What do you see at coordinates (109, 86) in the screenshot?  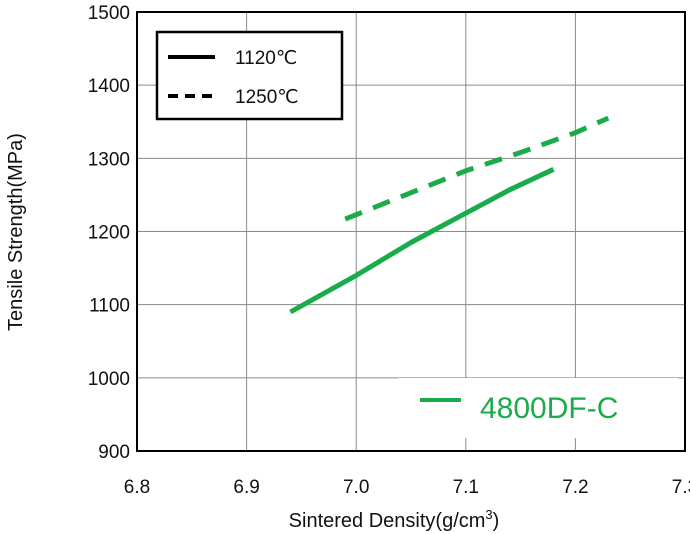 I see `y-tick-label: 1400` at bounding box center [109, 86].